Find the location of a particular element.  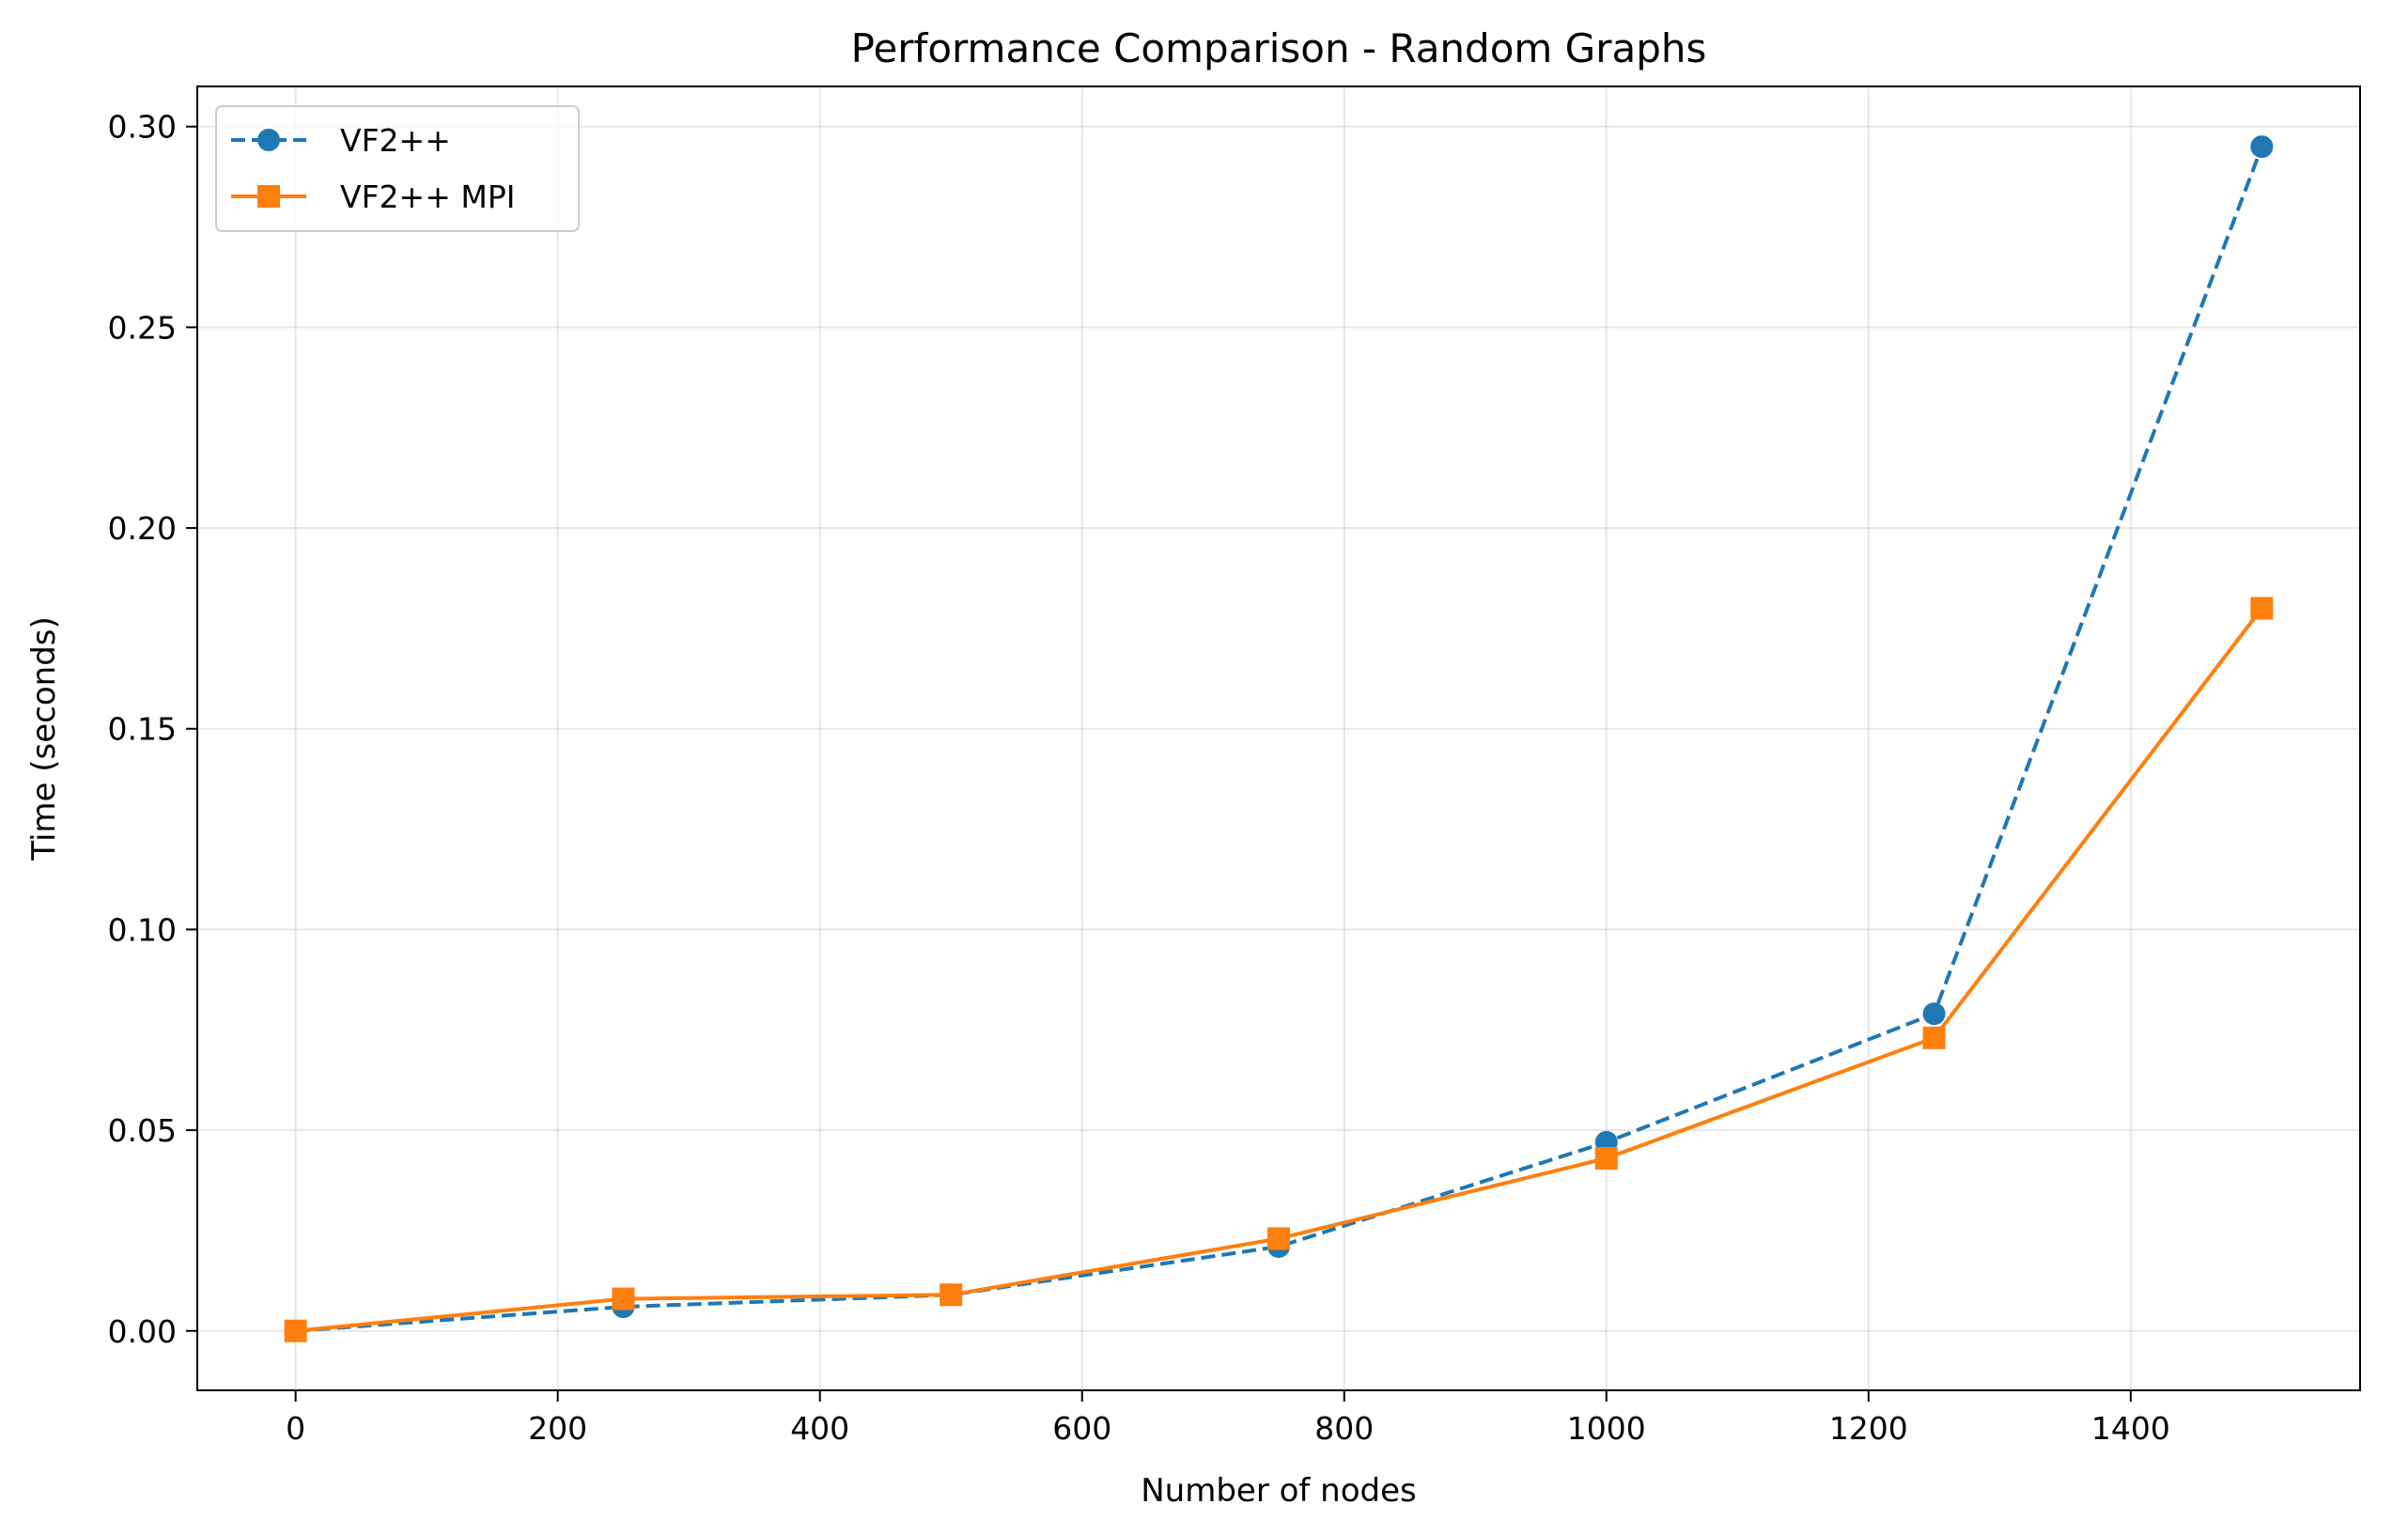

x-tick-label: 0 is located at coordinates (295, 1428).